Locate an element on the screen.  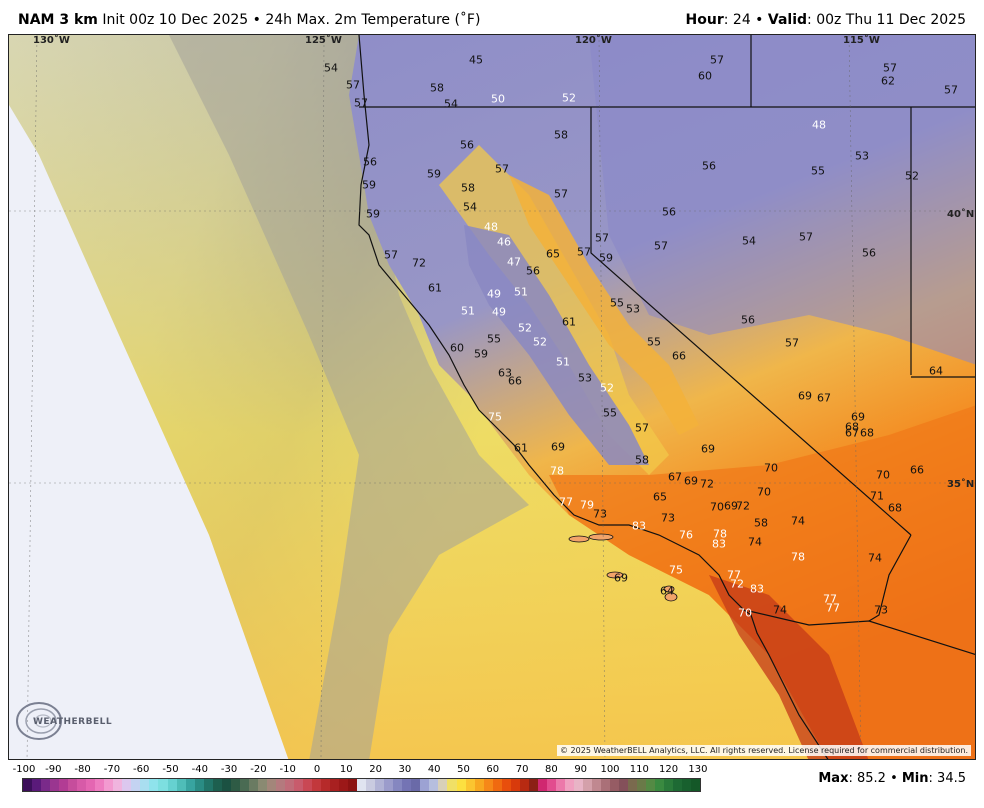
colorbar-tick-label: -30 is located at coordinates (229, 769).